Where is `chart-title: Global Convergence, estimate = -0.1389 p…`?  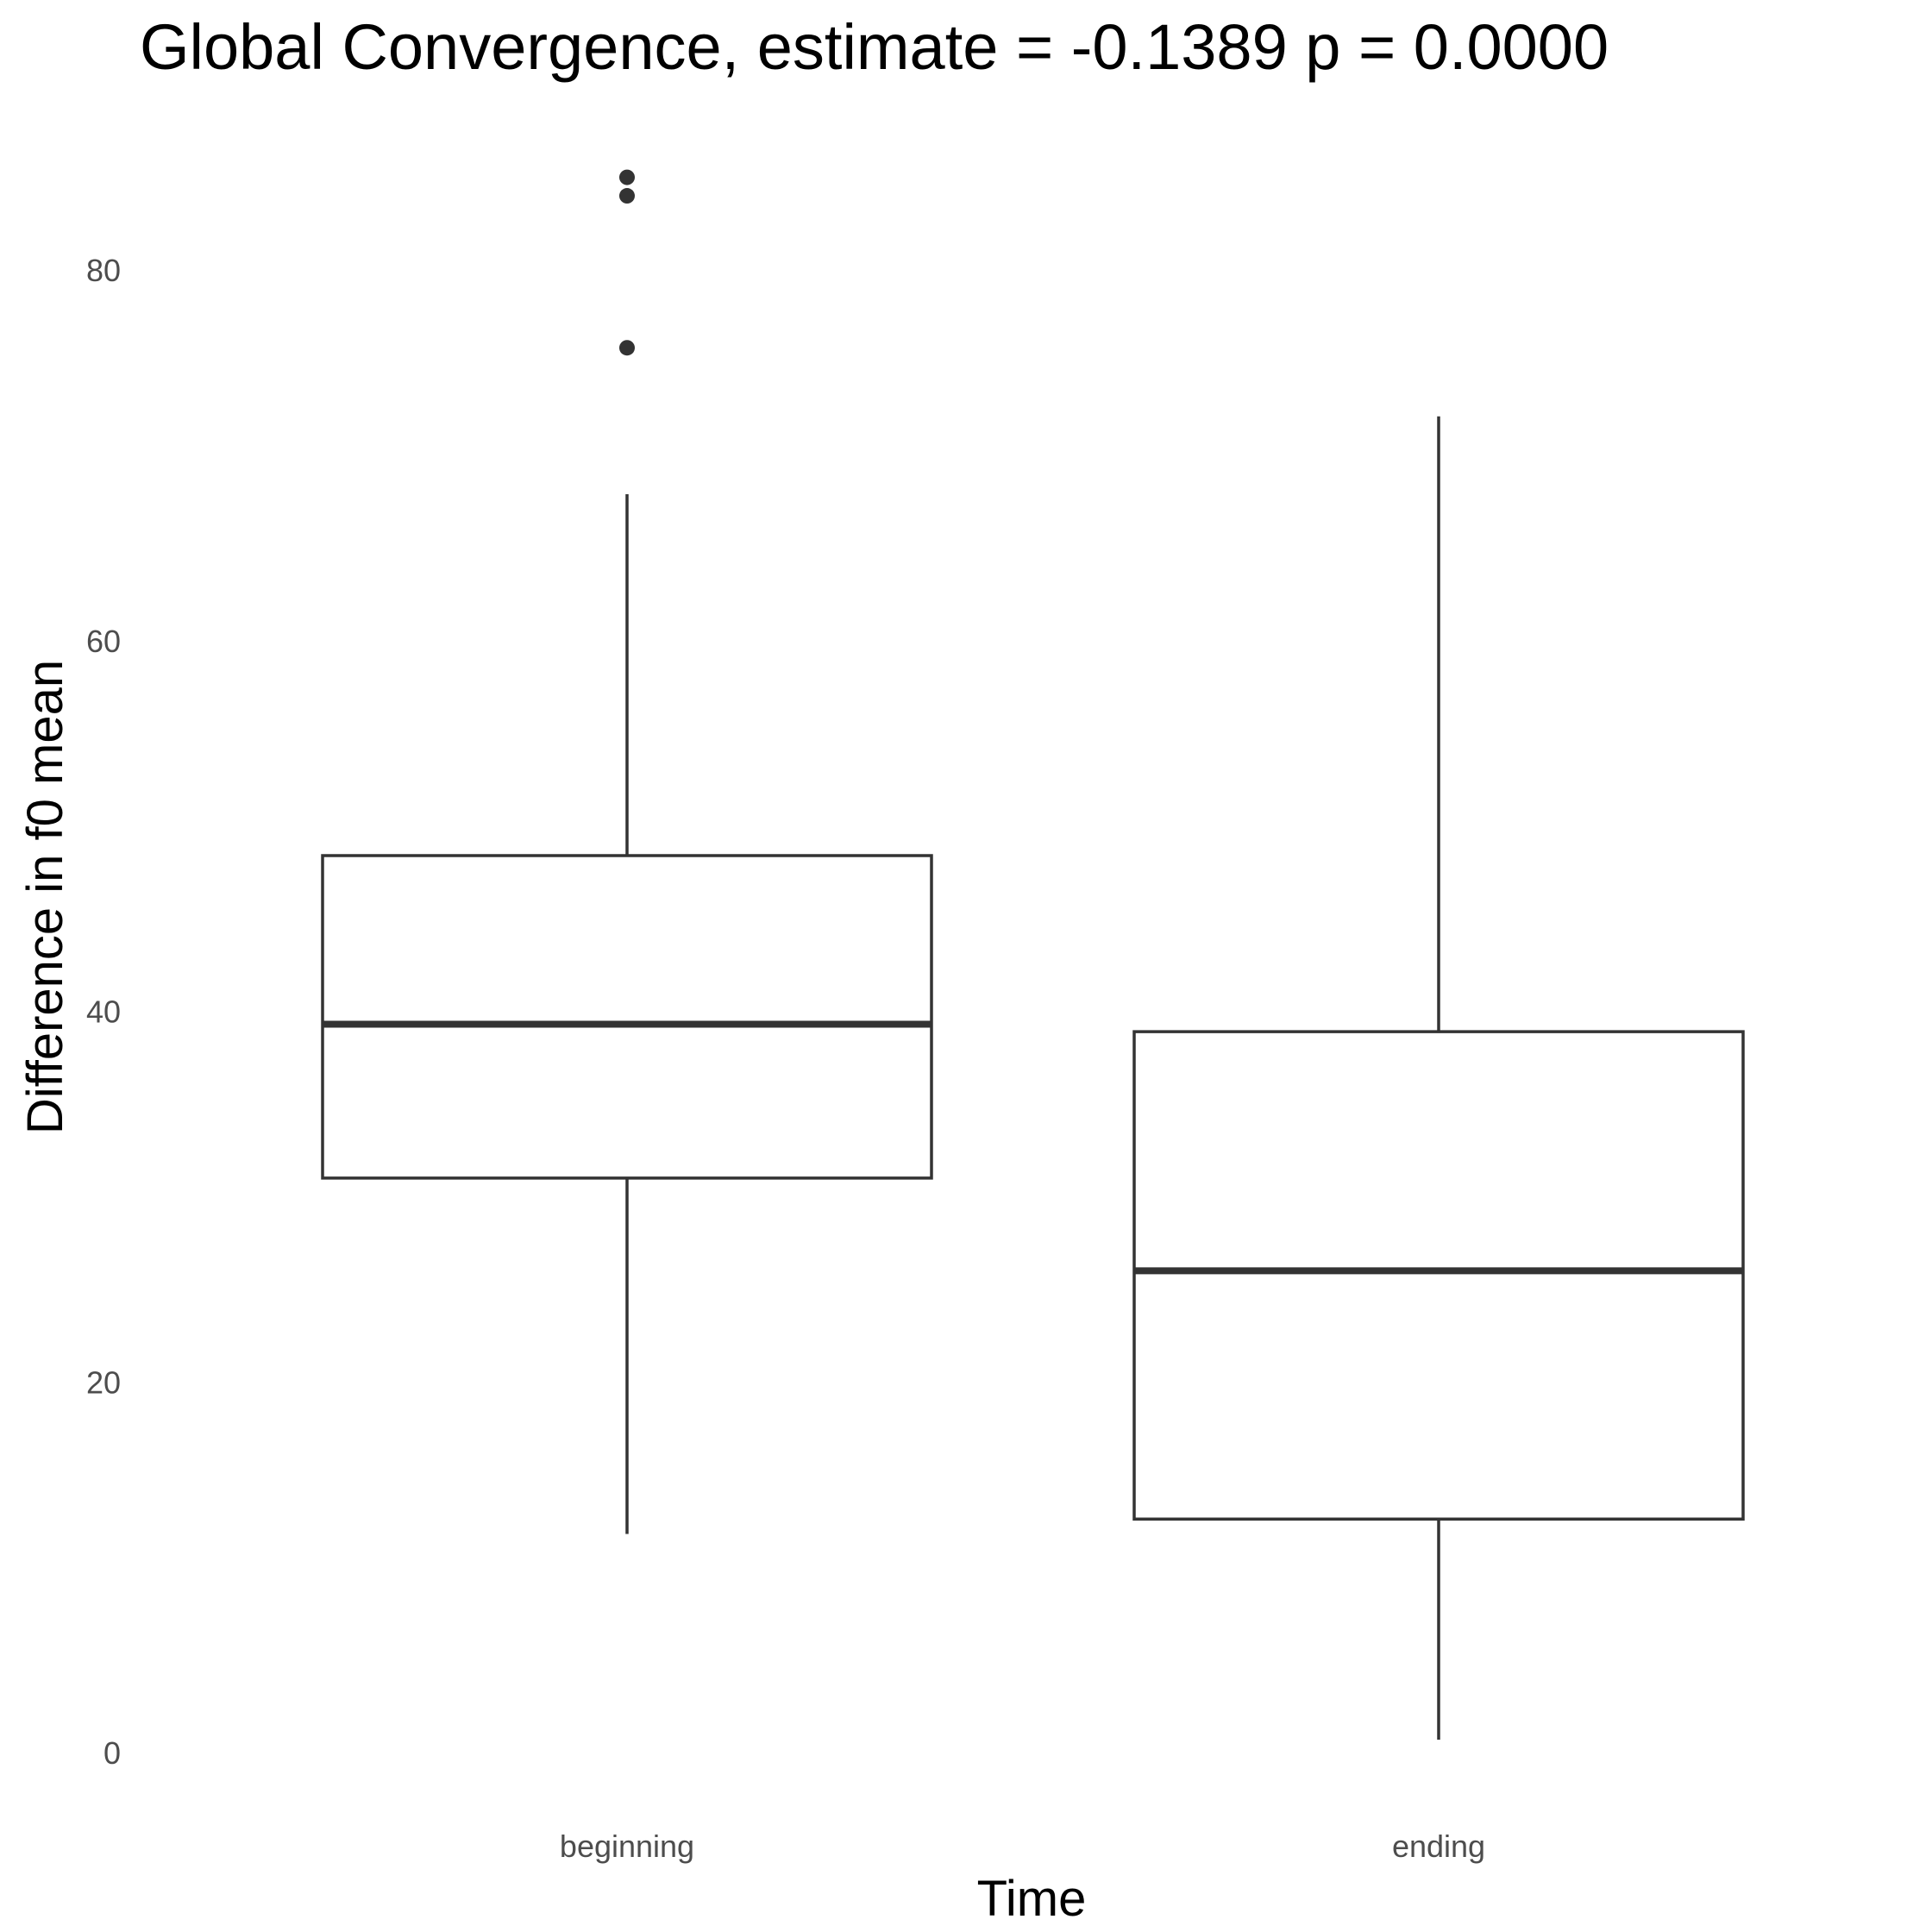 chart-title: Global Convergence, estimate = -0.1389 p… is located at coordinates (874, 47).